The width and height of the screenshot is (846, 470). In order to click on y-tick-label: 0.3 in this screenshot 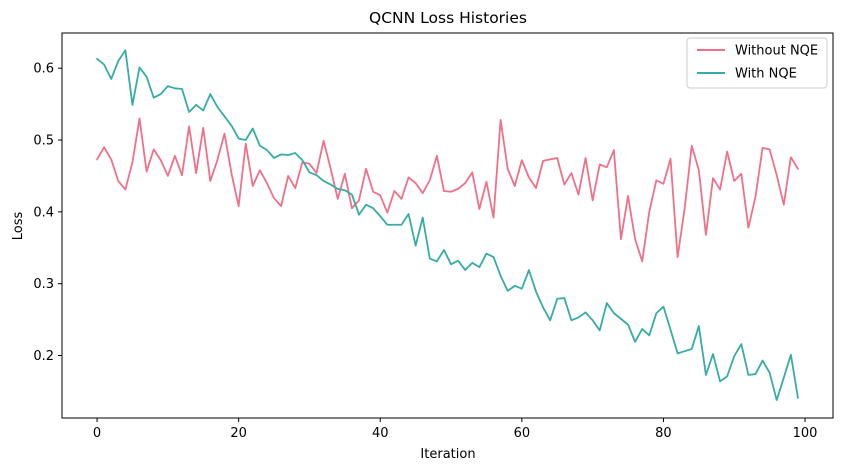, I will do `click(43, 284)`.